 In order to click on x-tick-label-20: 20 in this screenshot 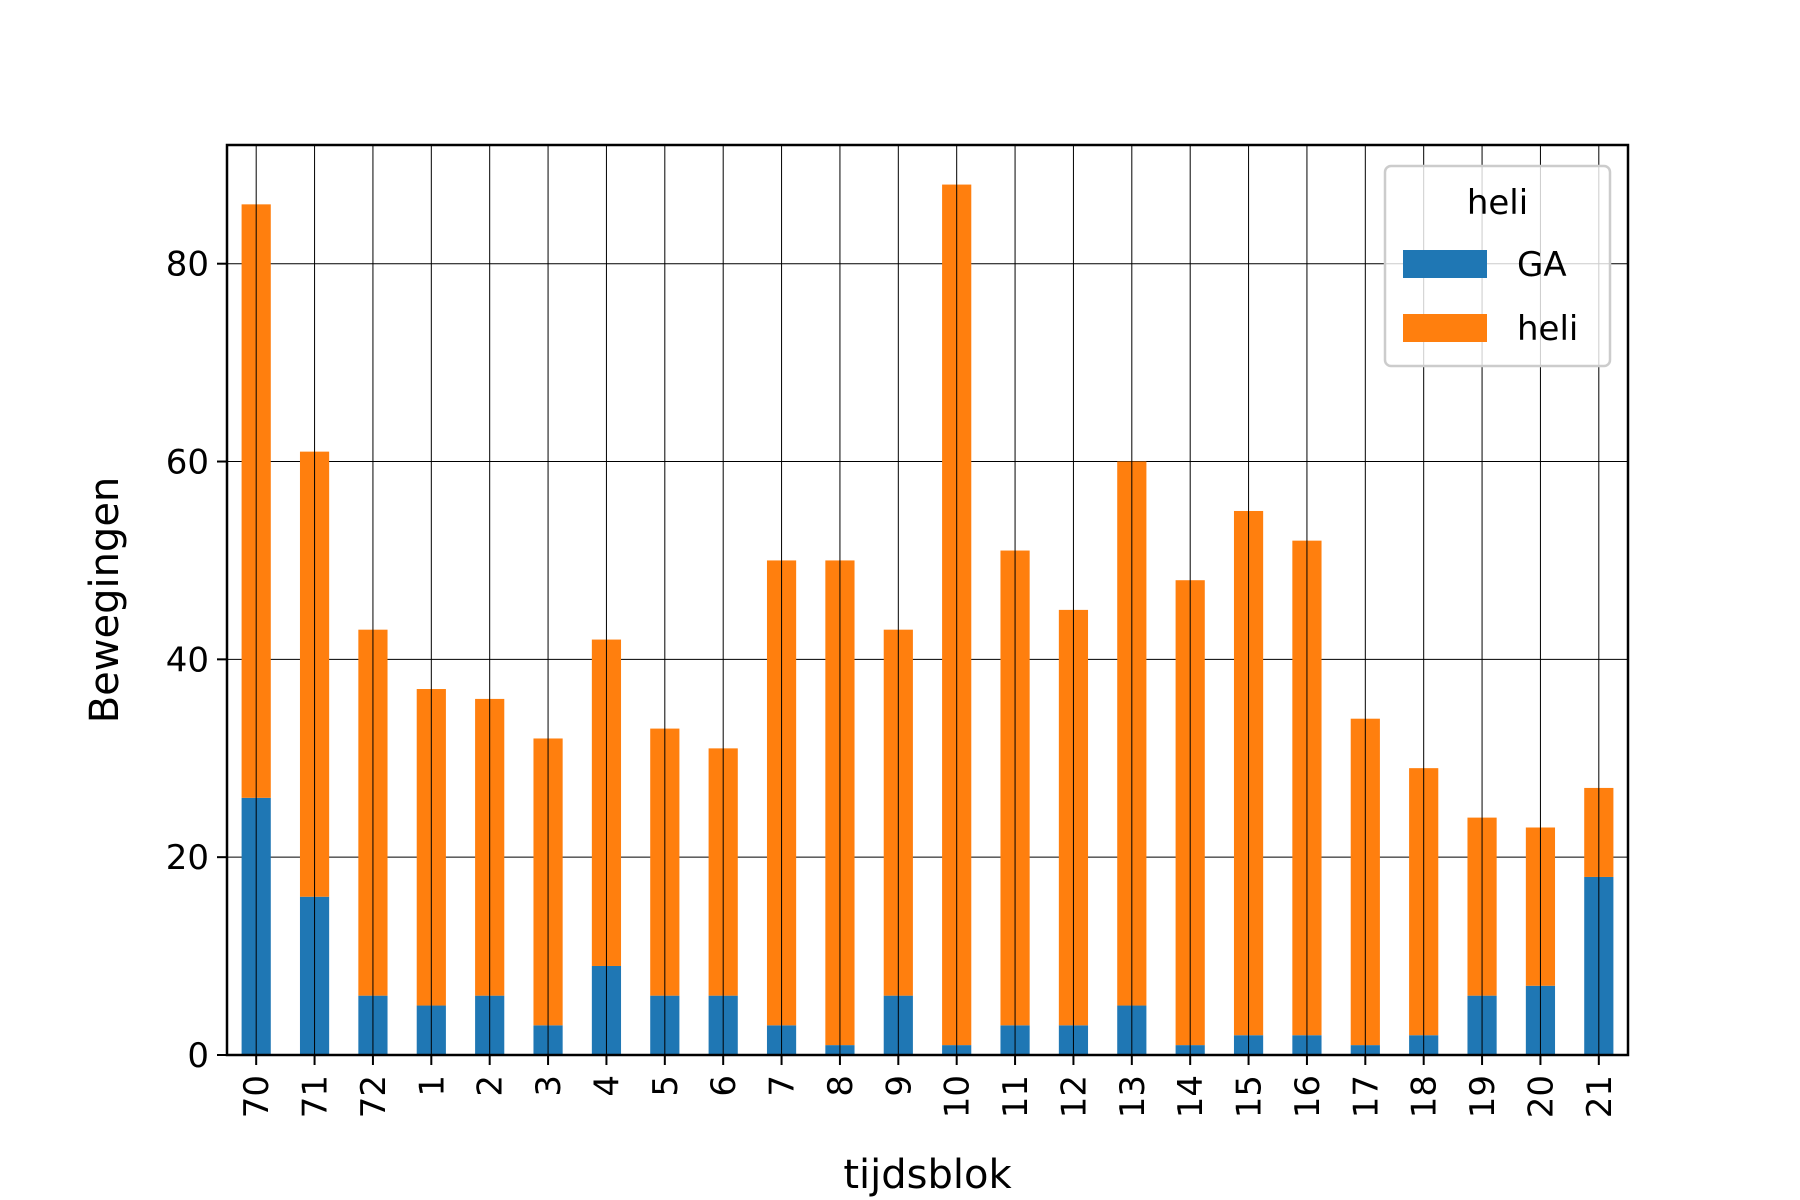, I will do `click(1541, 1096)`.